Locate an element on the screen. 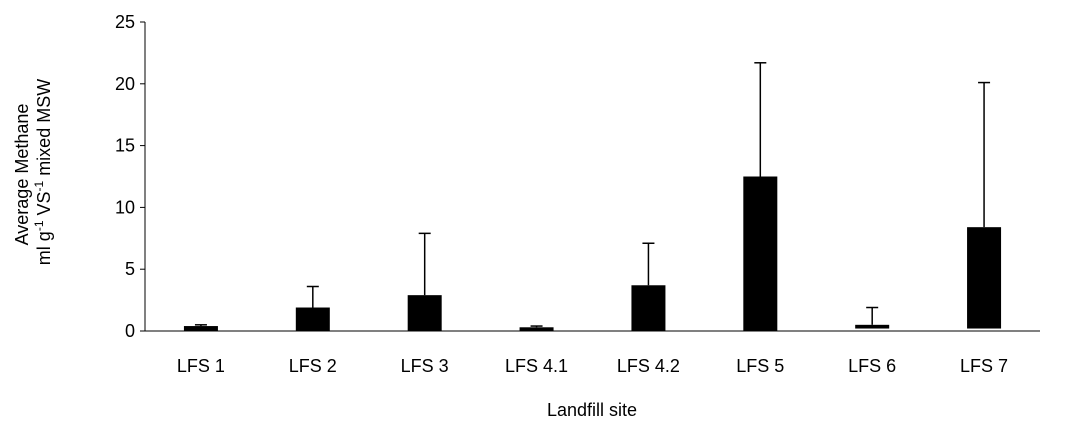  y-tick-label: 25 is located at coordinates (125, 22).